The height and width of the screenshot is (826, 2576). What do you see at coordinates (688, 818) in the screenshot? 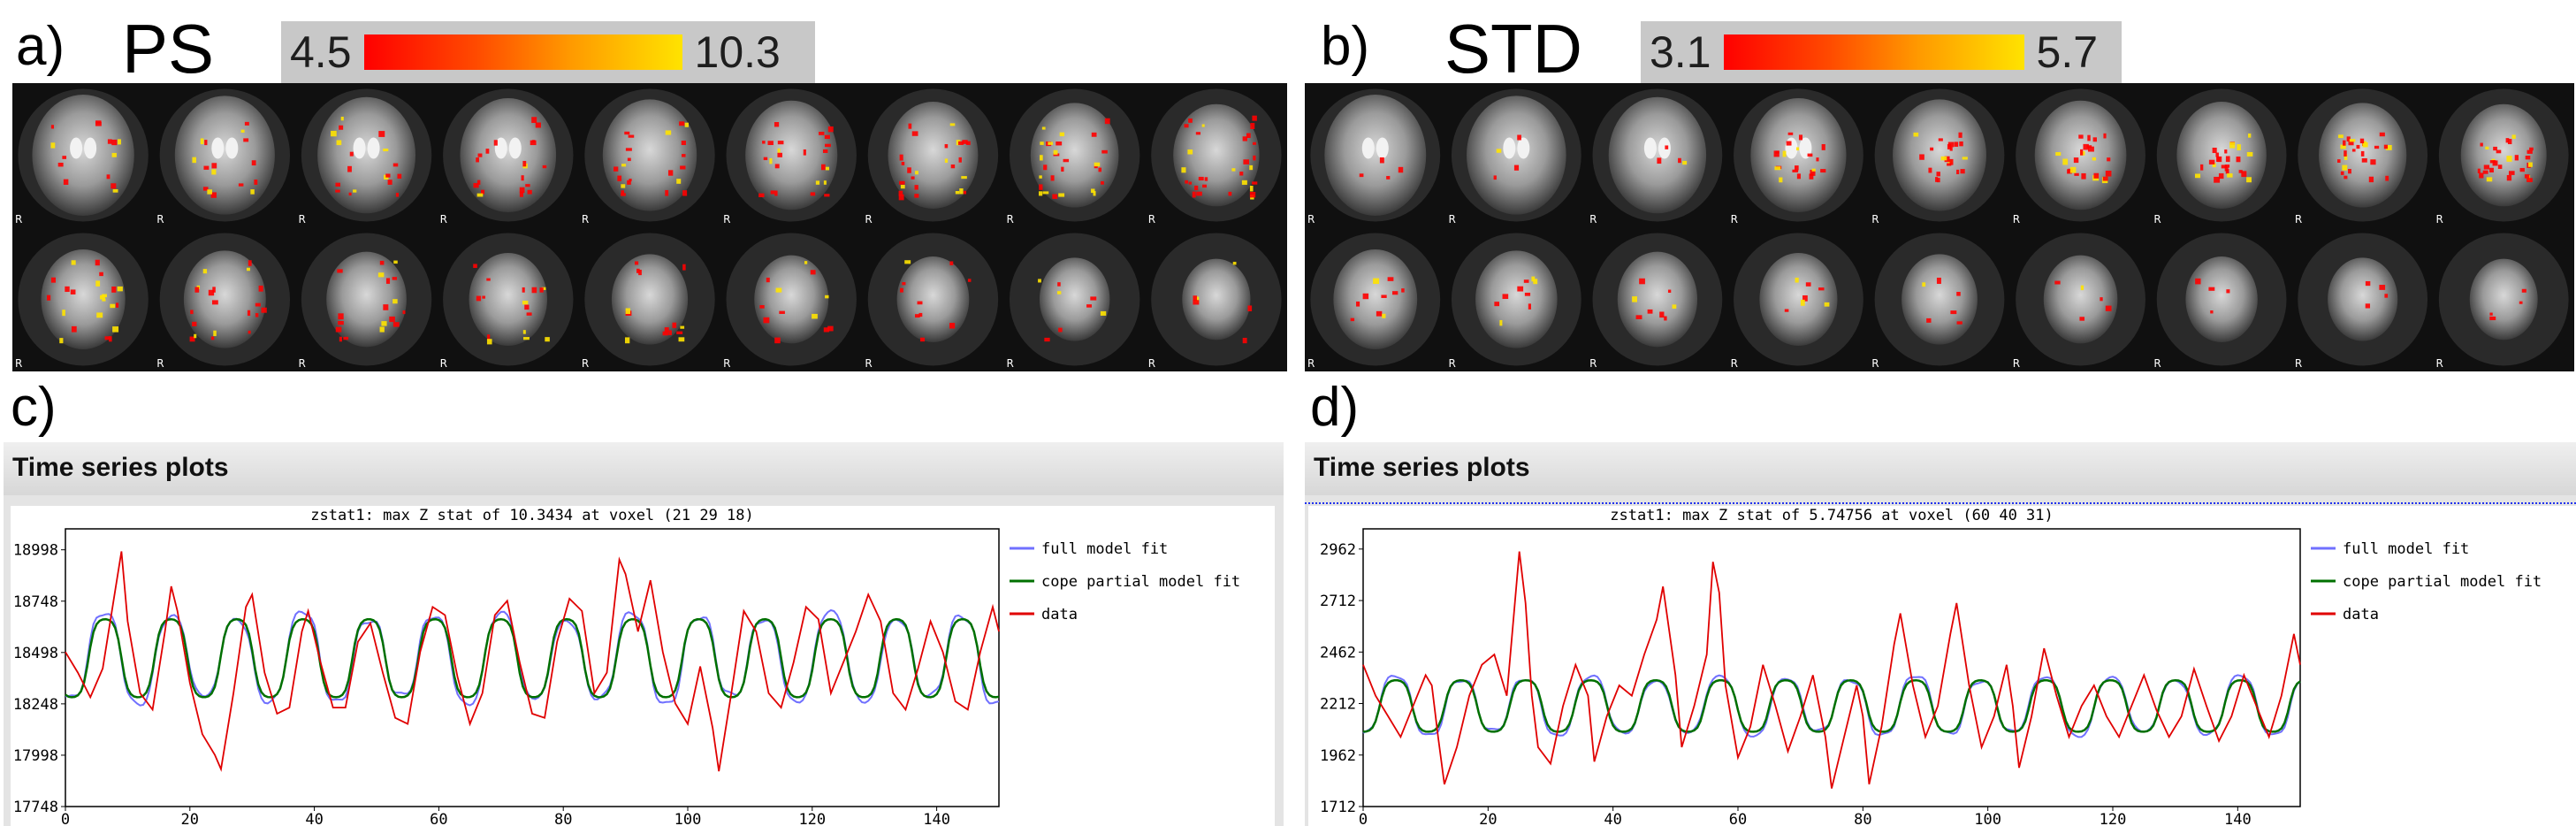
I see `x-tick-label: 100` at bounding box center [688, 818].